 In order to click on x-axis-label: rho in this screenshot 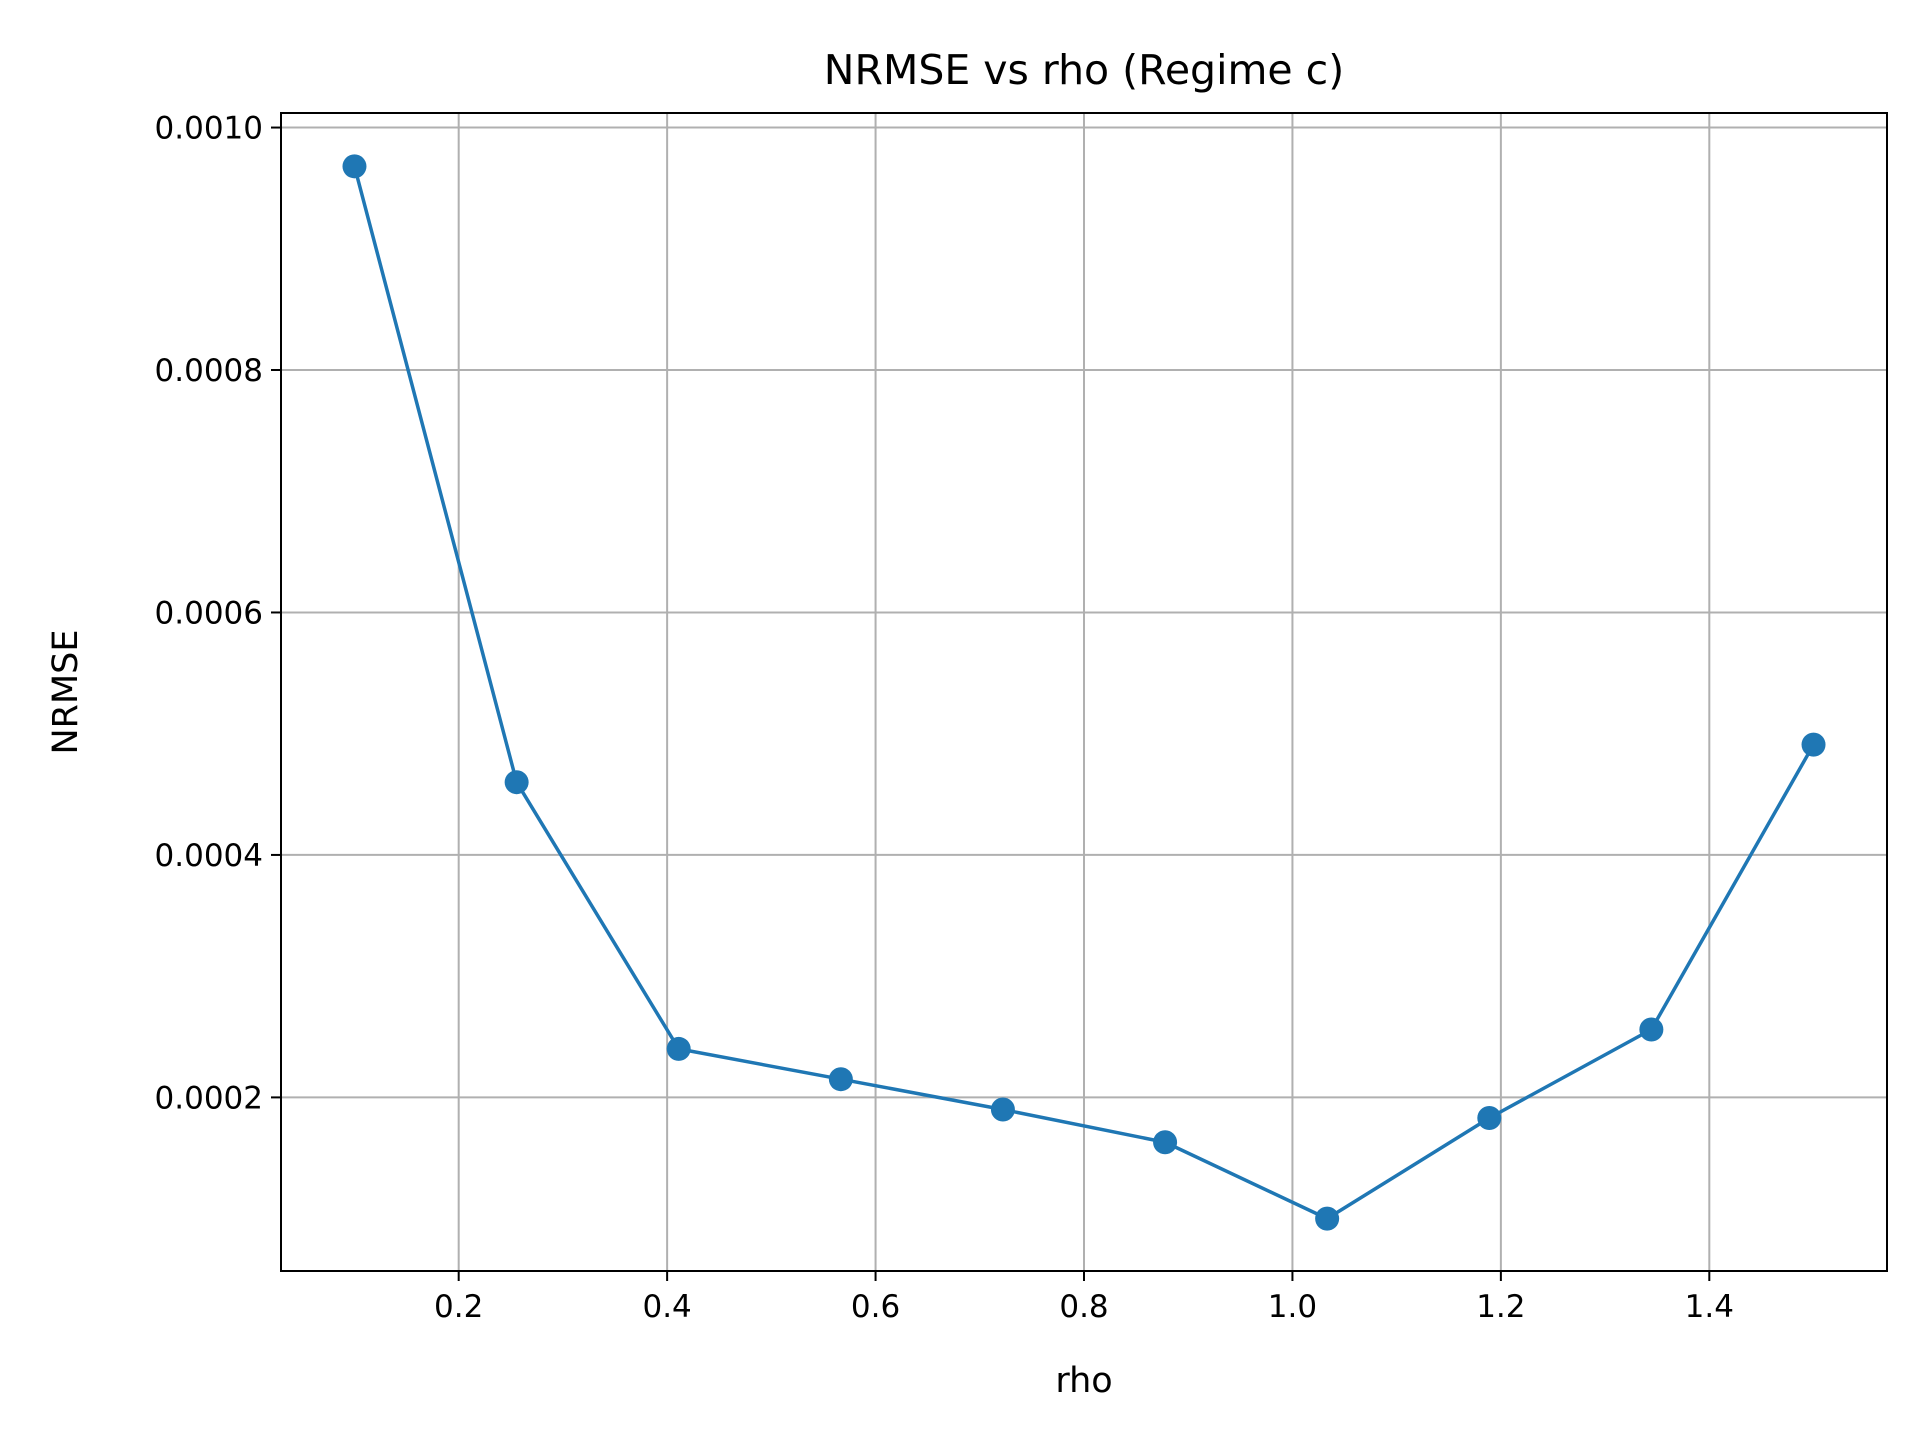, I will do `click(1083, 1381)`.